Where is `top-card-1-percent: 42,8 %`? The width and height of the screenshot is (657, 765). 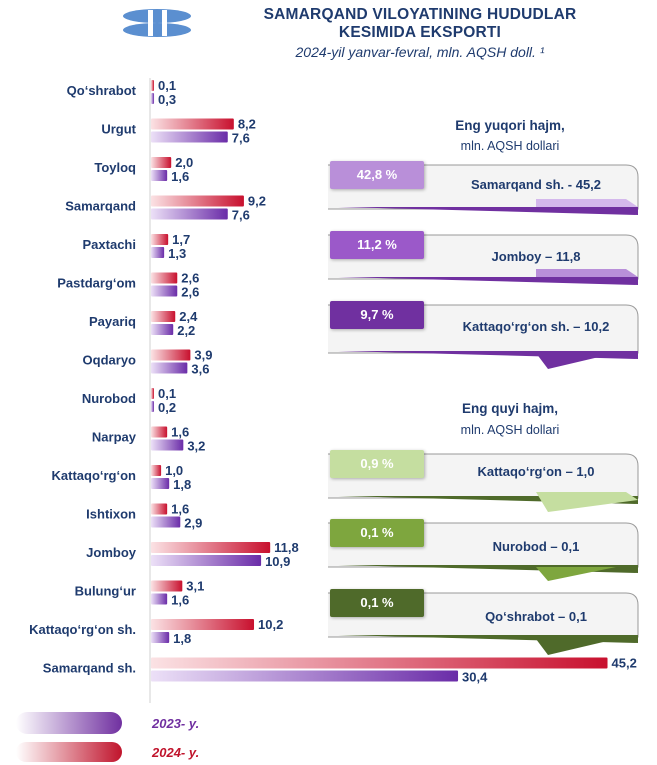
top-card-1-percent: 42,8 % is located at coordinates (377, 175).